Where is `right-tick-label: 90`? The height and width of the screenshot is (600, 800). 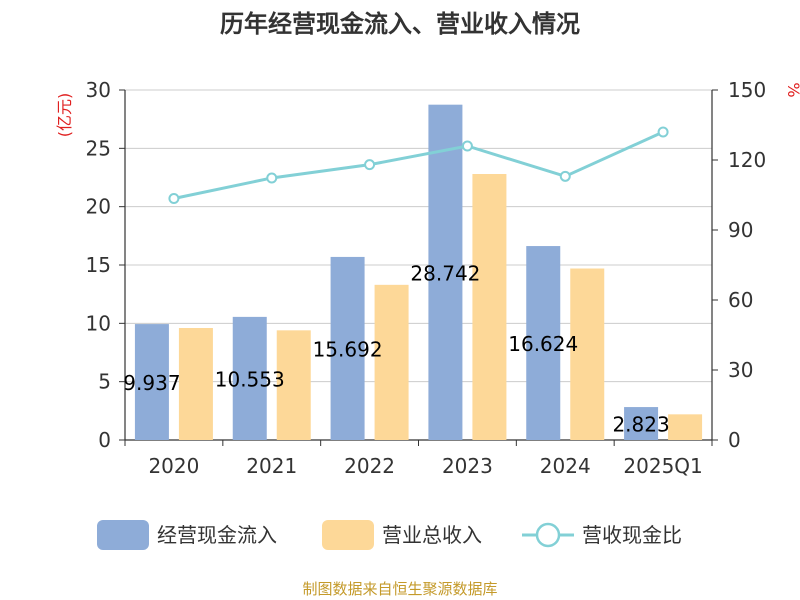
right-tick-label: 90 is located at coordinates (740, 230).